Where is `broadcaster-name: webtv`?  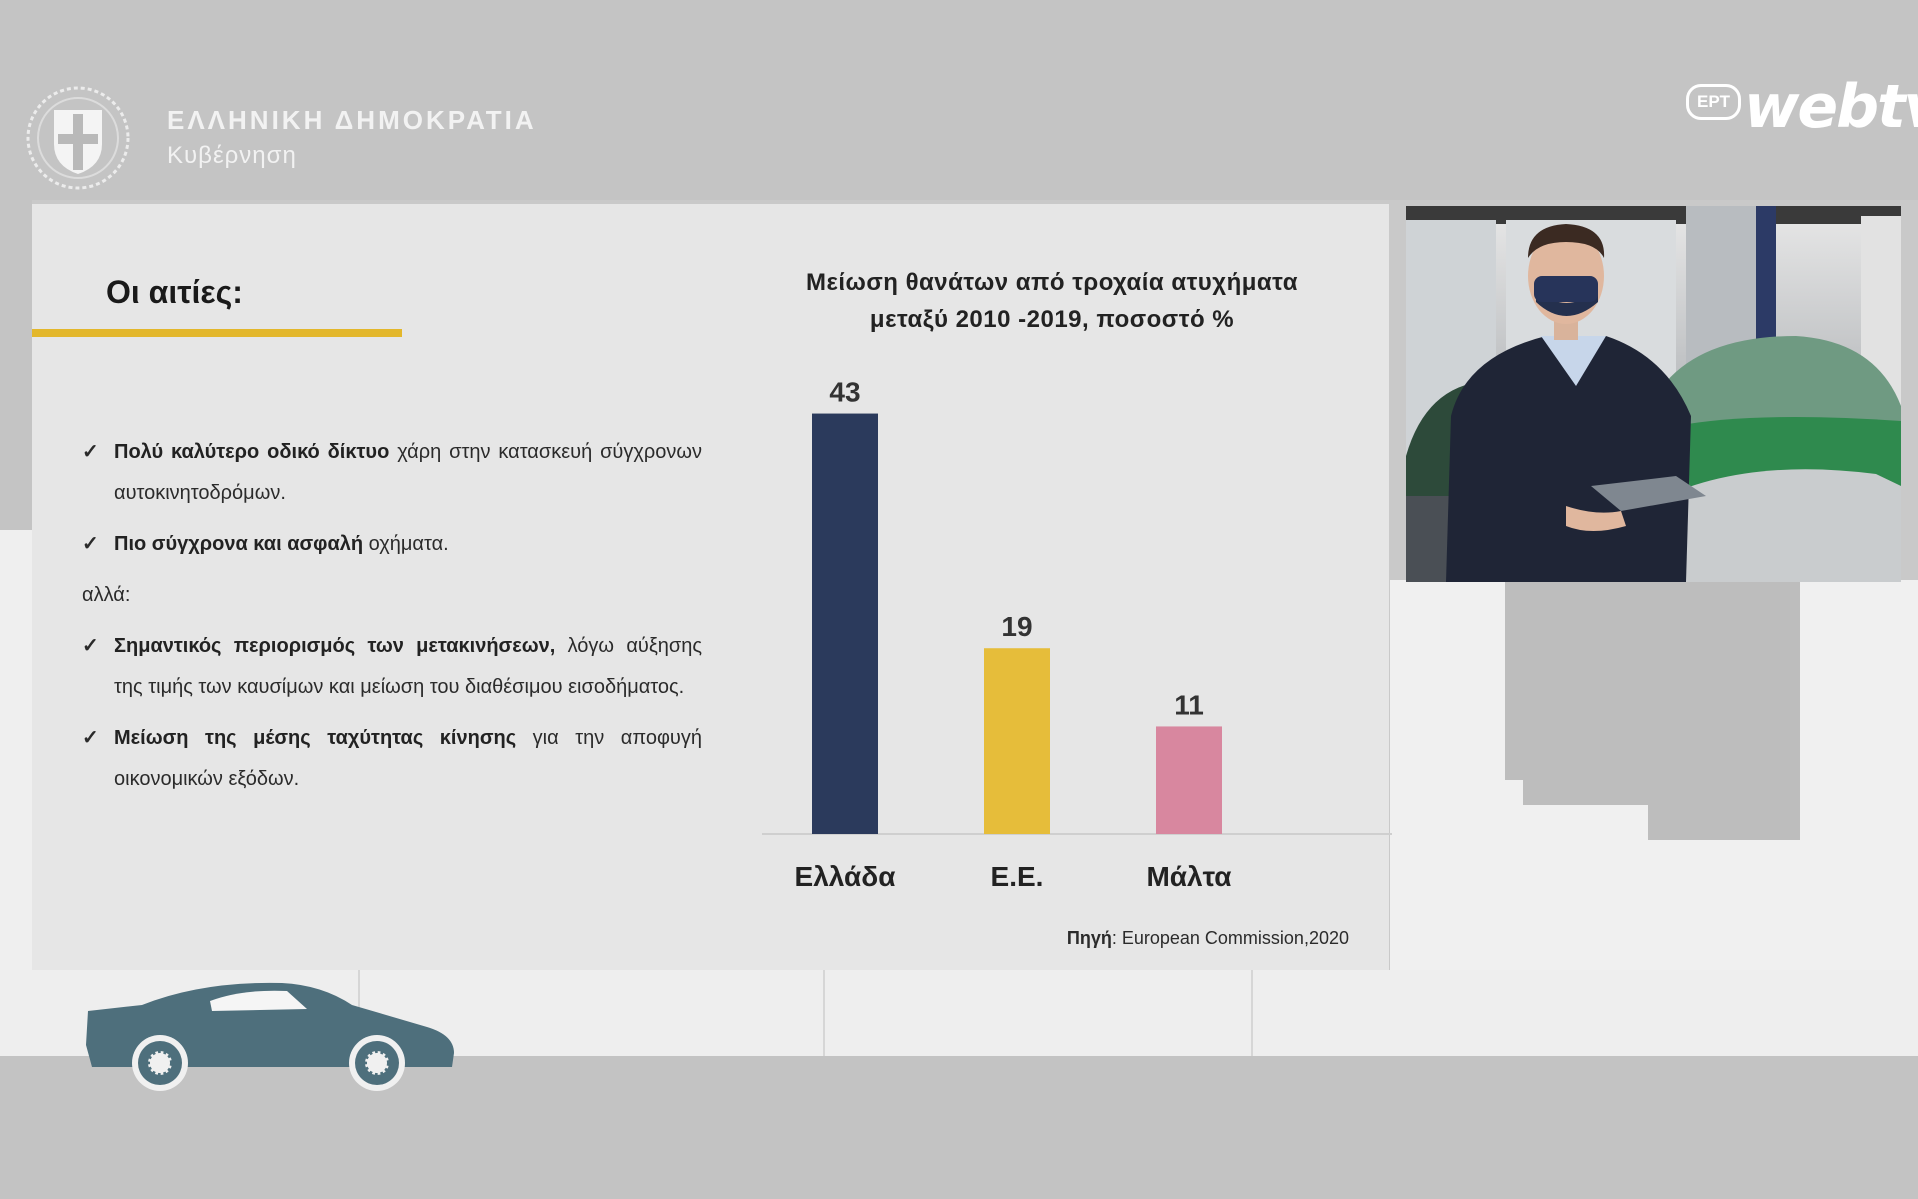
broadcaster-name: webtv is located at coordinates (1831, 107).